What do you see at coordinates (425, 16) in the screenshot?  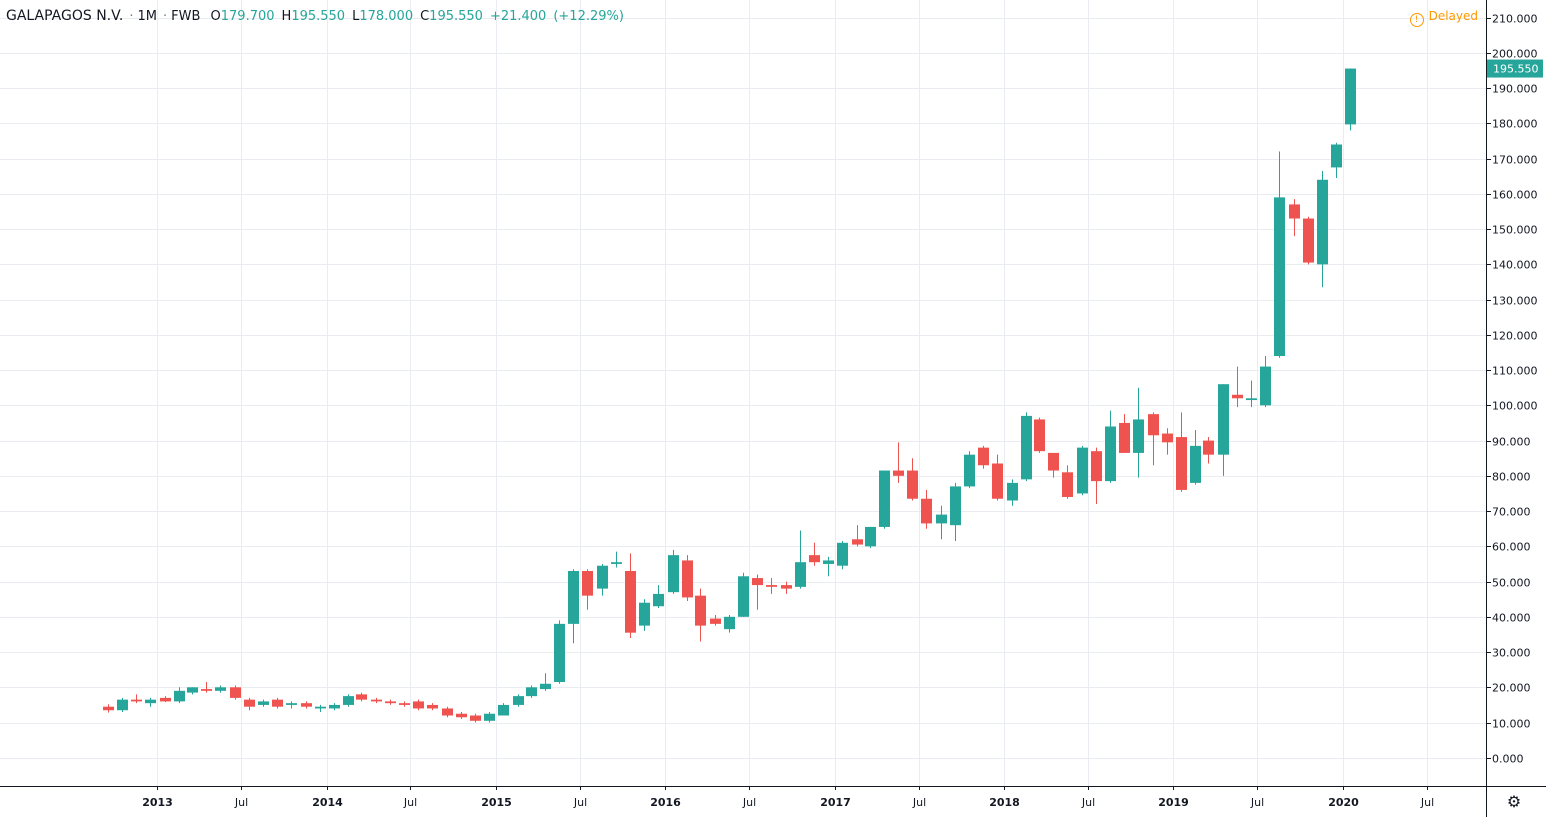 I see `close-label: C` at bounding box center [425, 16].